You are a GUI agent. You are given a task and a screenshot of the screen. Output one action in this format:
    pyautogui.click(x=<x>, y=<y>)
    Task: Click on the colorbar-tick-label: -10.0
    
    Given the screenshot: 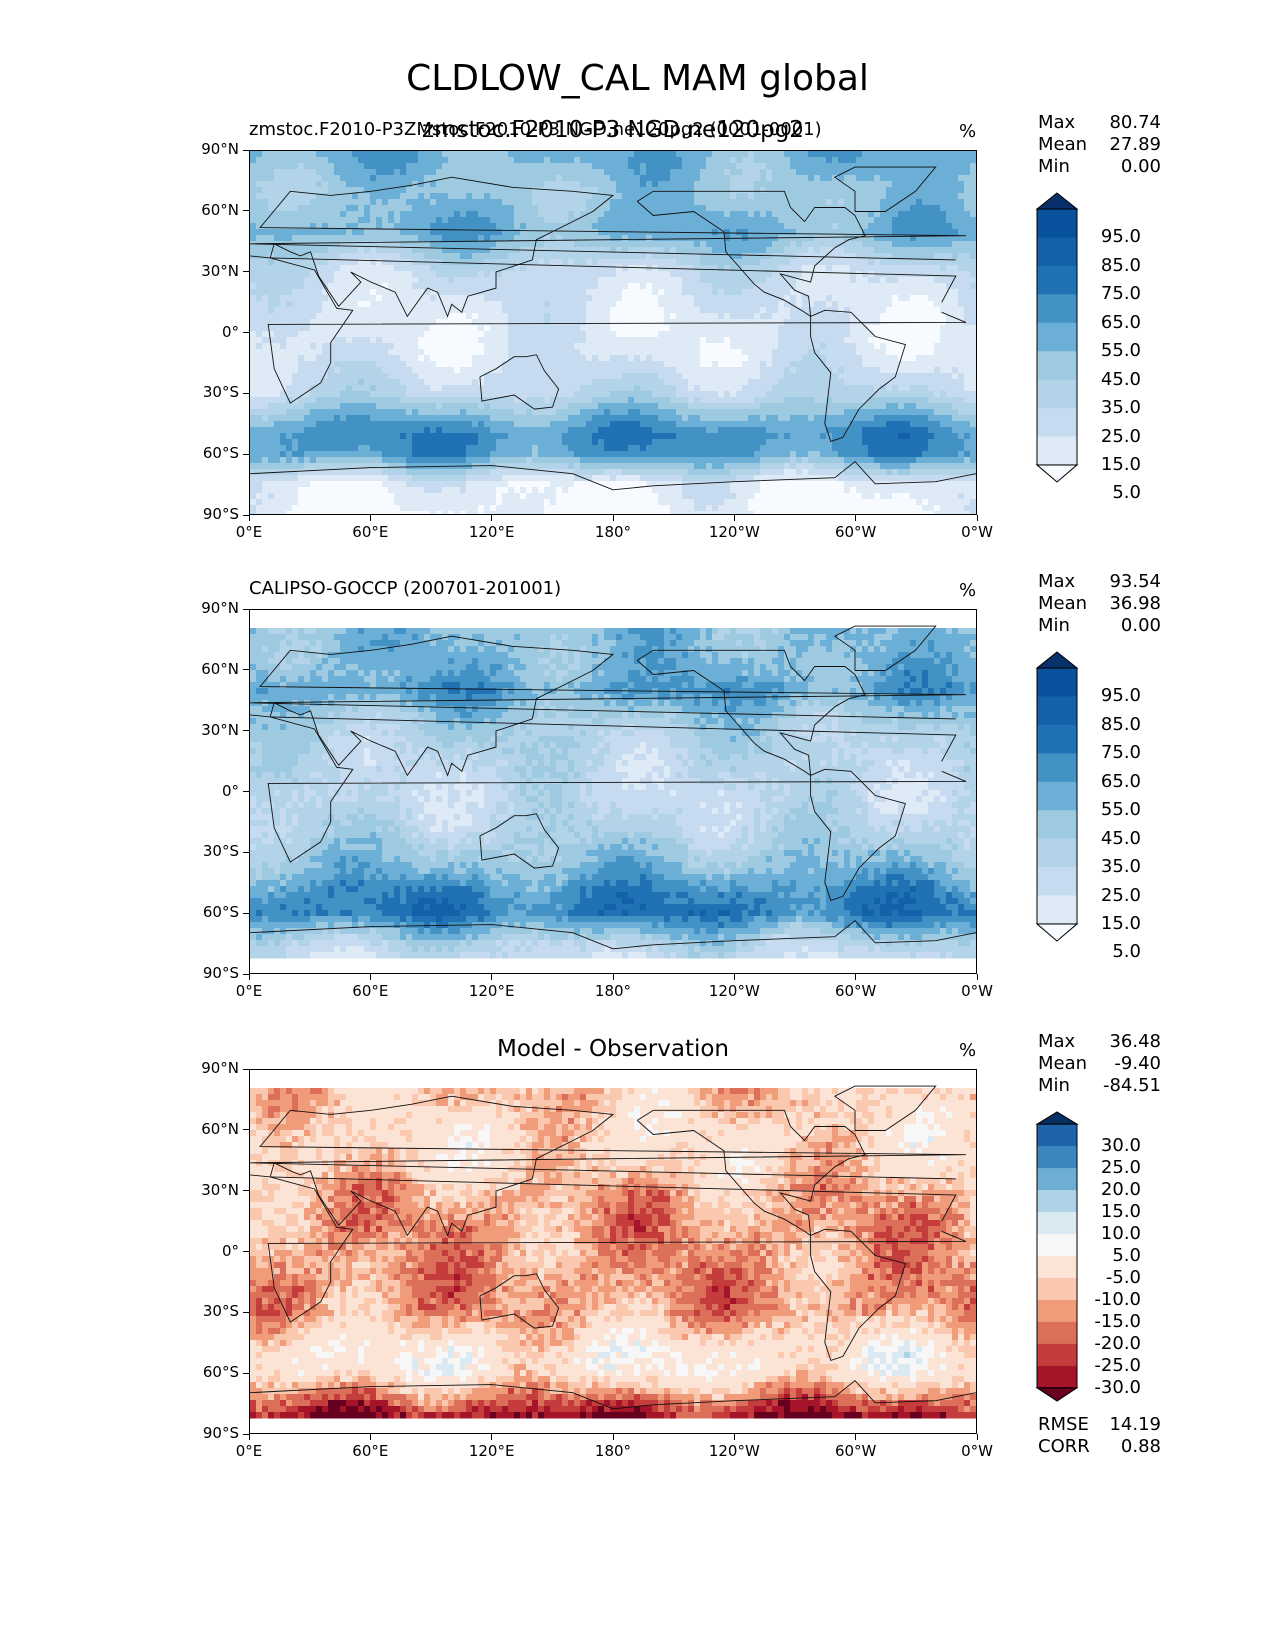 What is the action you would take?
    pyautogui.click(x=1111, y=1299)
    